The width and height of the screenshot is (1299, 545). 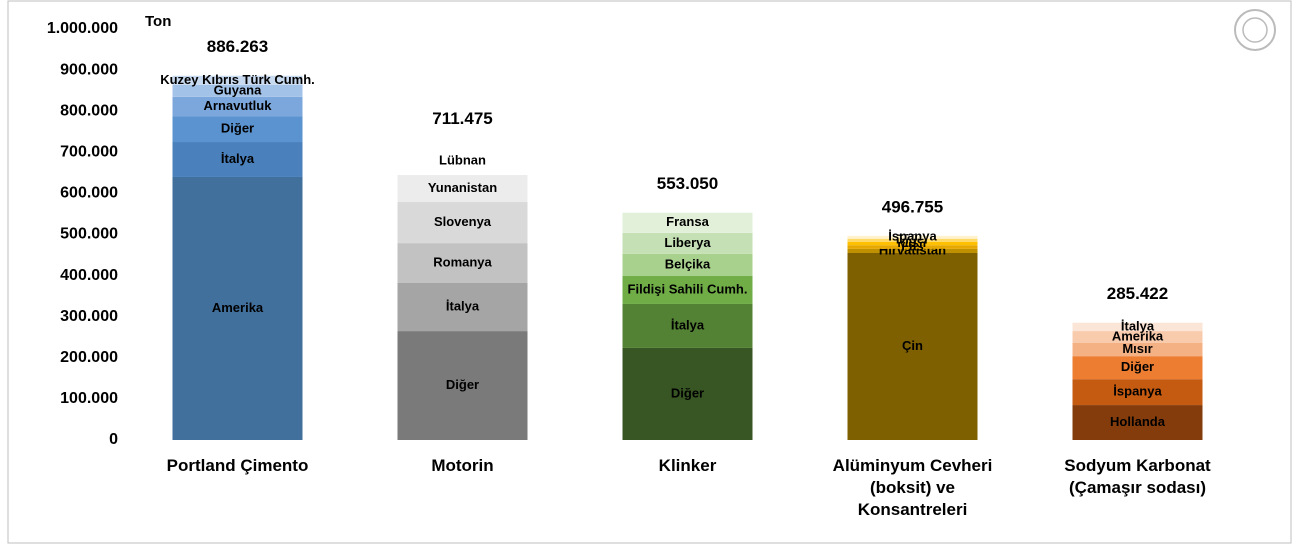 What do you see at coordinates (89, 357) in the screenshot?
I see `y-tick-label: 200.000` at bounding box center [89, 357].